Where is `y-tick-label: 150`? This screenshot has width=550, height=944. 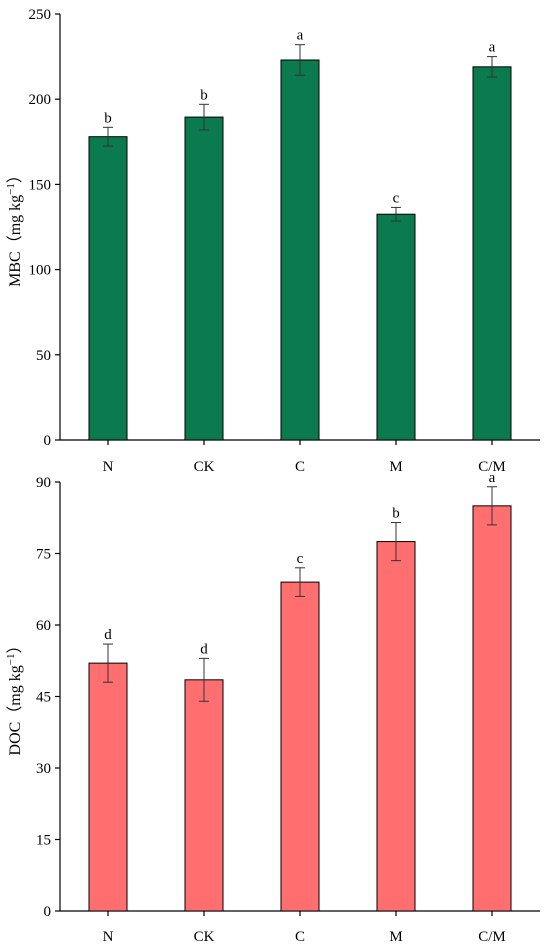
y-tick-label: 150 is located at coordinates (40, 185).